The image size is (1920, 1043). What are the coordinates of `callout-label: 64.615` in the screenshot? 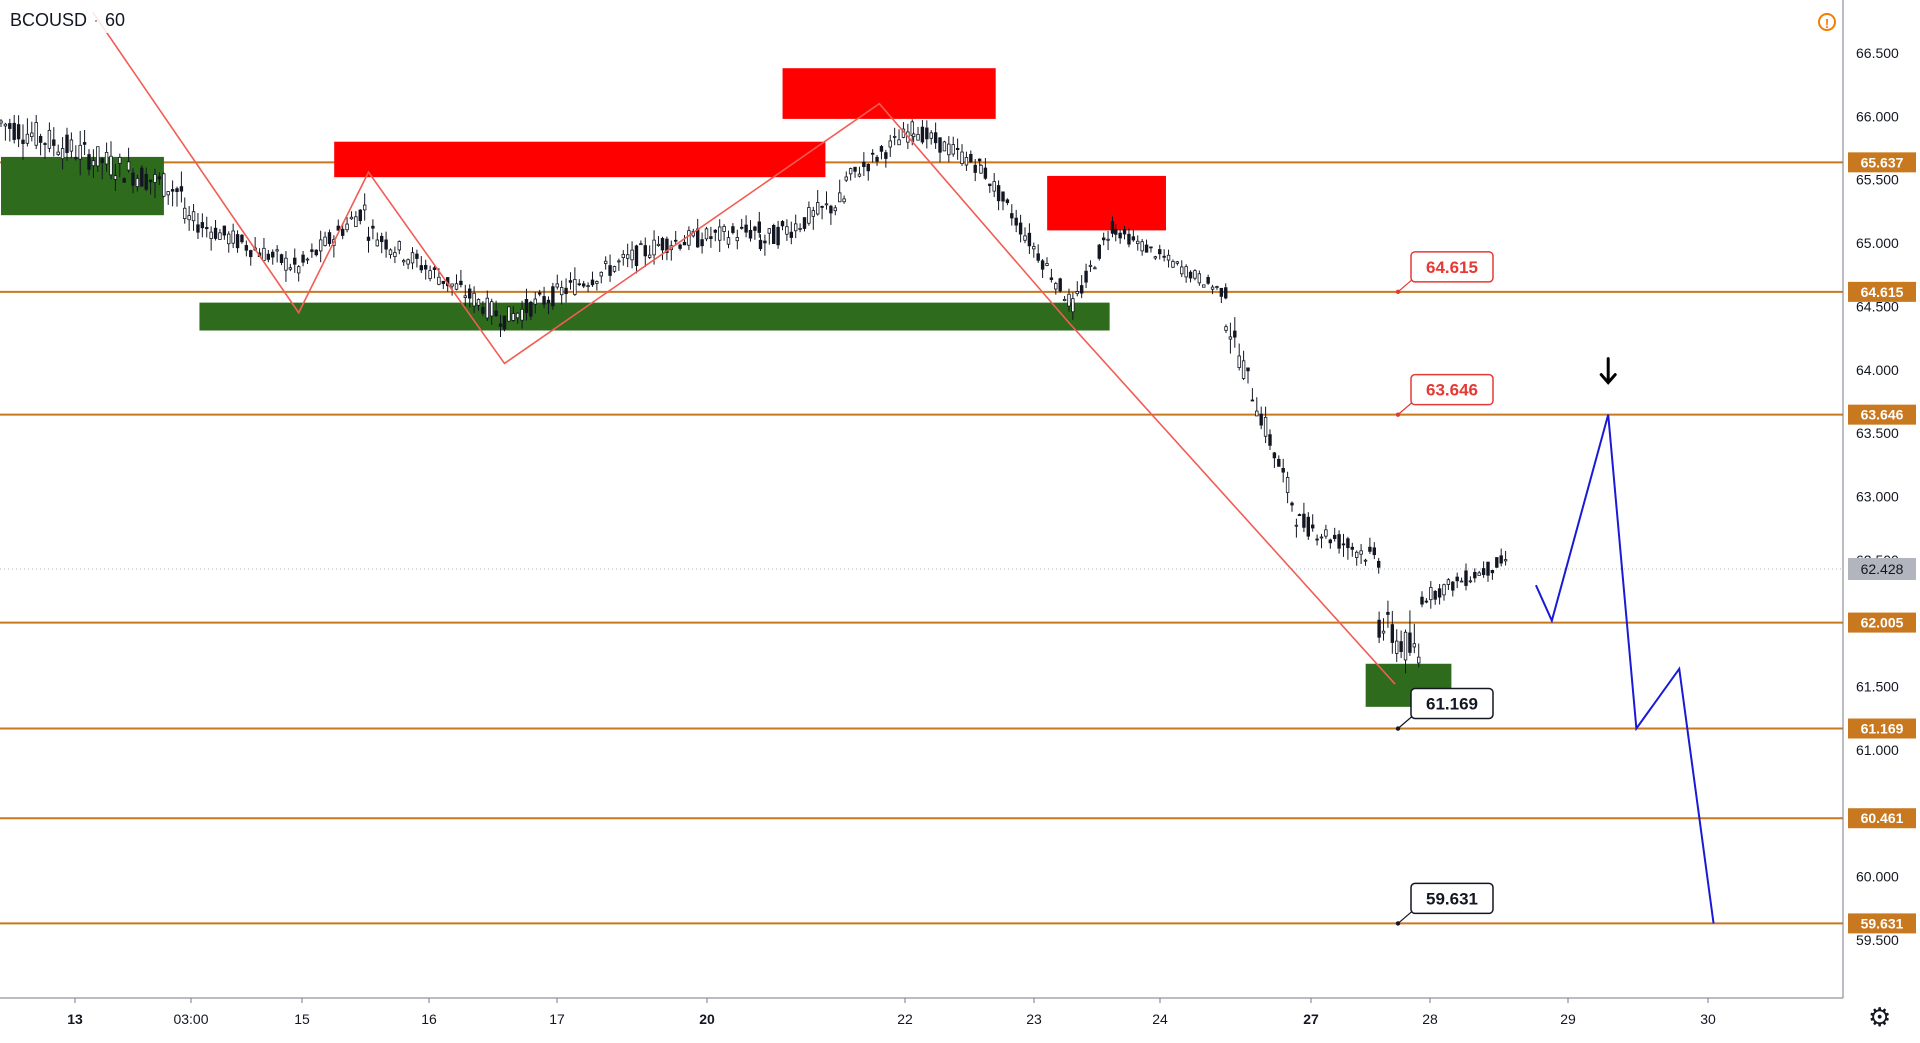 It's located at (1452, 267).